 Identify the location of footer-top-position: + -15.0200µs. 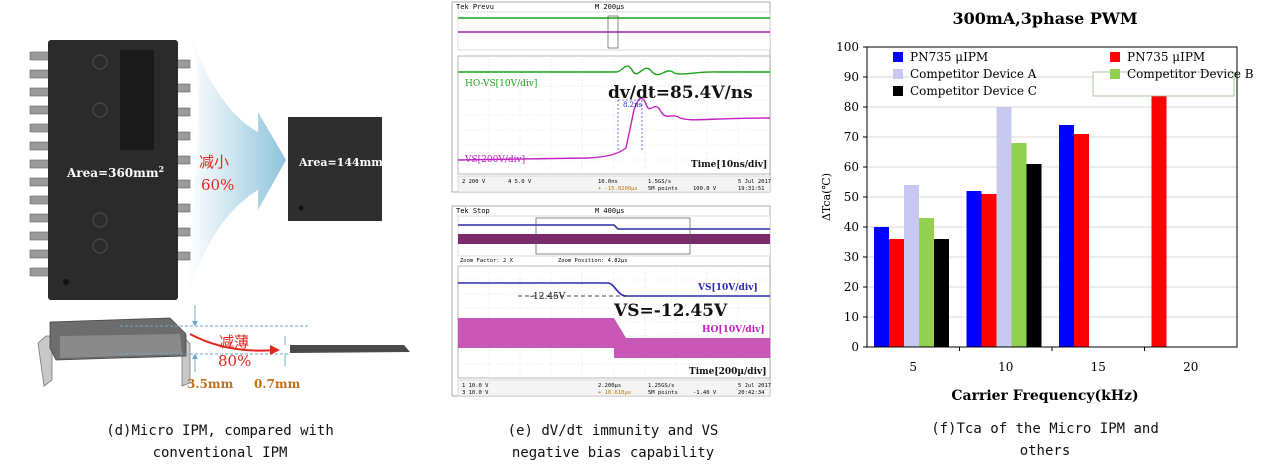
(618, 189).